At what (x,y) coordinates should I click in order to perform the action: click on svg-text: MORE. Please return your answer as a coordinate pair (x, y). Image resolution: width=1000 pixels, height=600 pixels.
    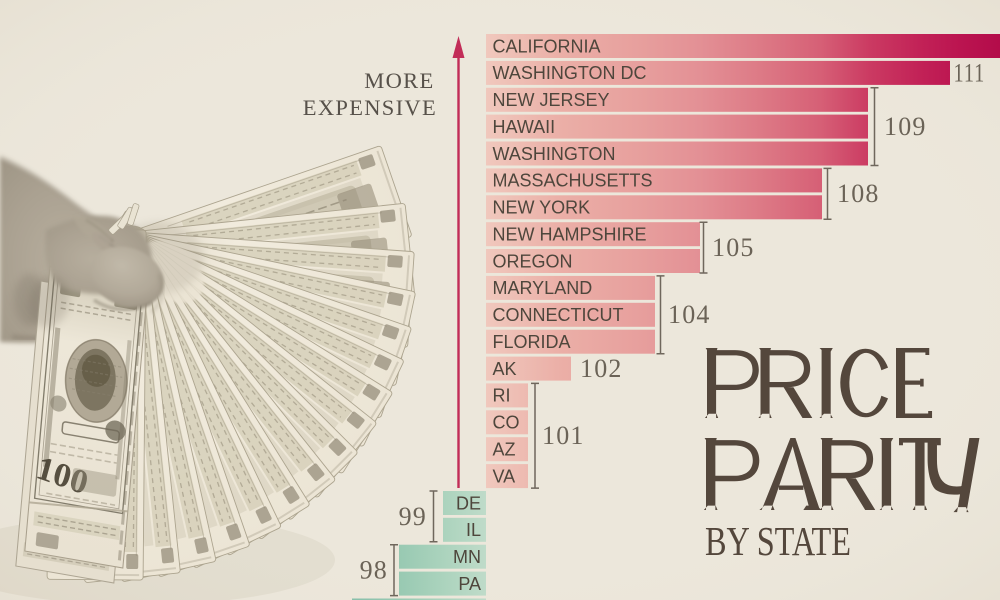
    Looking at the image, I should click on (399, 80).